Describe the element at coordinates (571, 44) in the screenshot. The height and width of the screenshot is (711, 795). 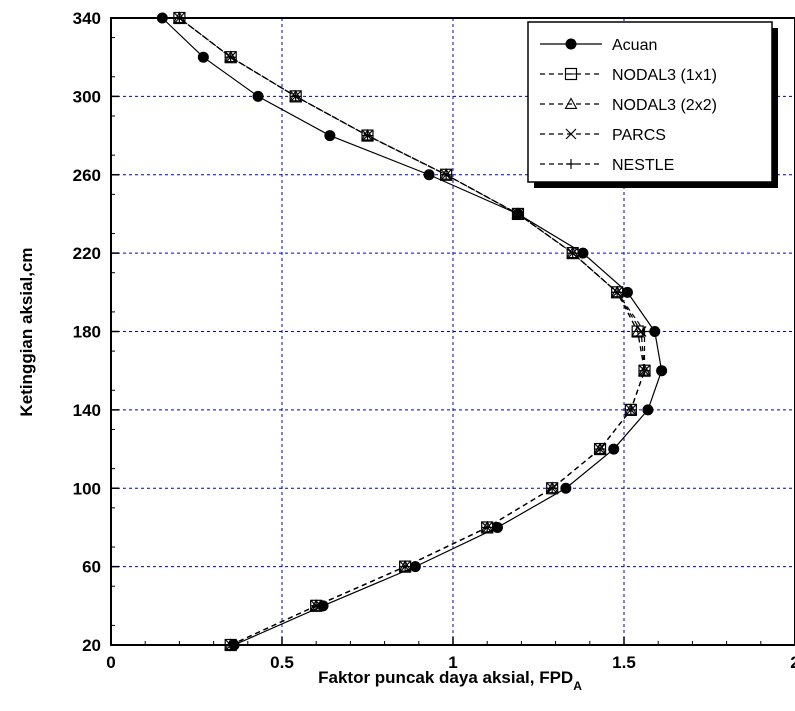
I see `legend-marker-acuan` at that location.